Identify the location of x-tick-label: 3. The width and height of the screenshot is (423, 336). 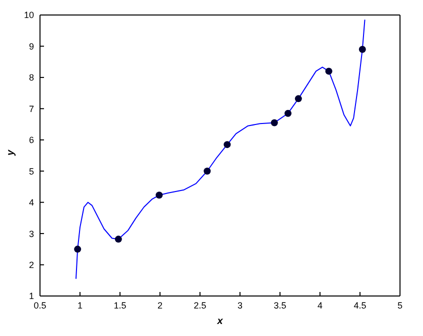
(240, 305).